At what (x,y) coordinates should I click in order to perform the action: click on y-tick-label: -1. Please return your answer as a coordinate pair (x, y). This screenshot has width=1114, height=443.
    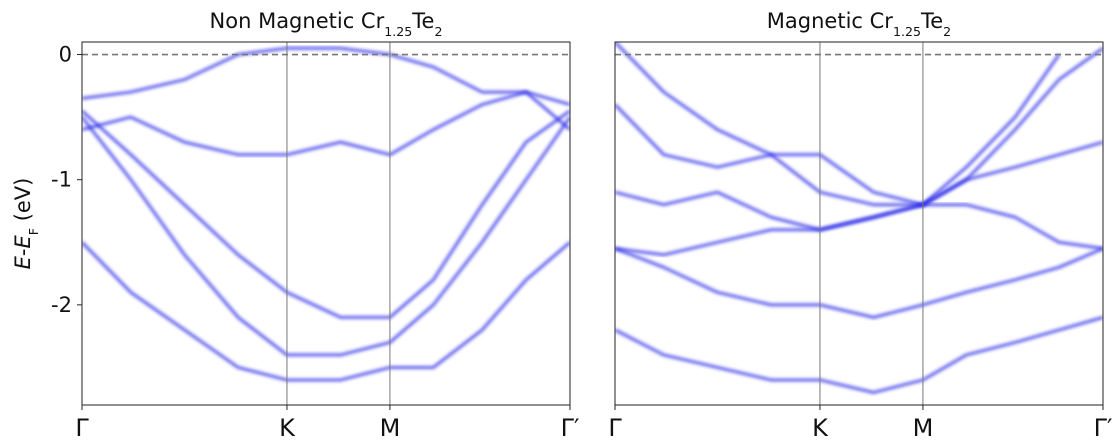
    Looking at the image, I should click on (61, 180).